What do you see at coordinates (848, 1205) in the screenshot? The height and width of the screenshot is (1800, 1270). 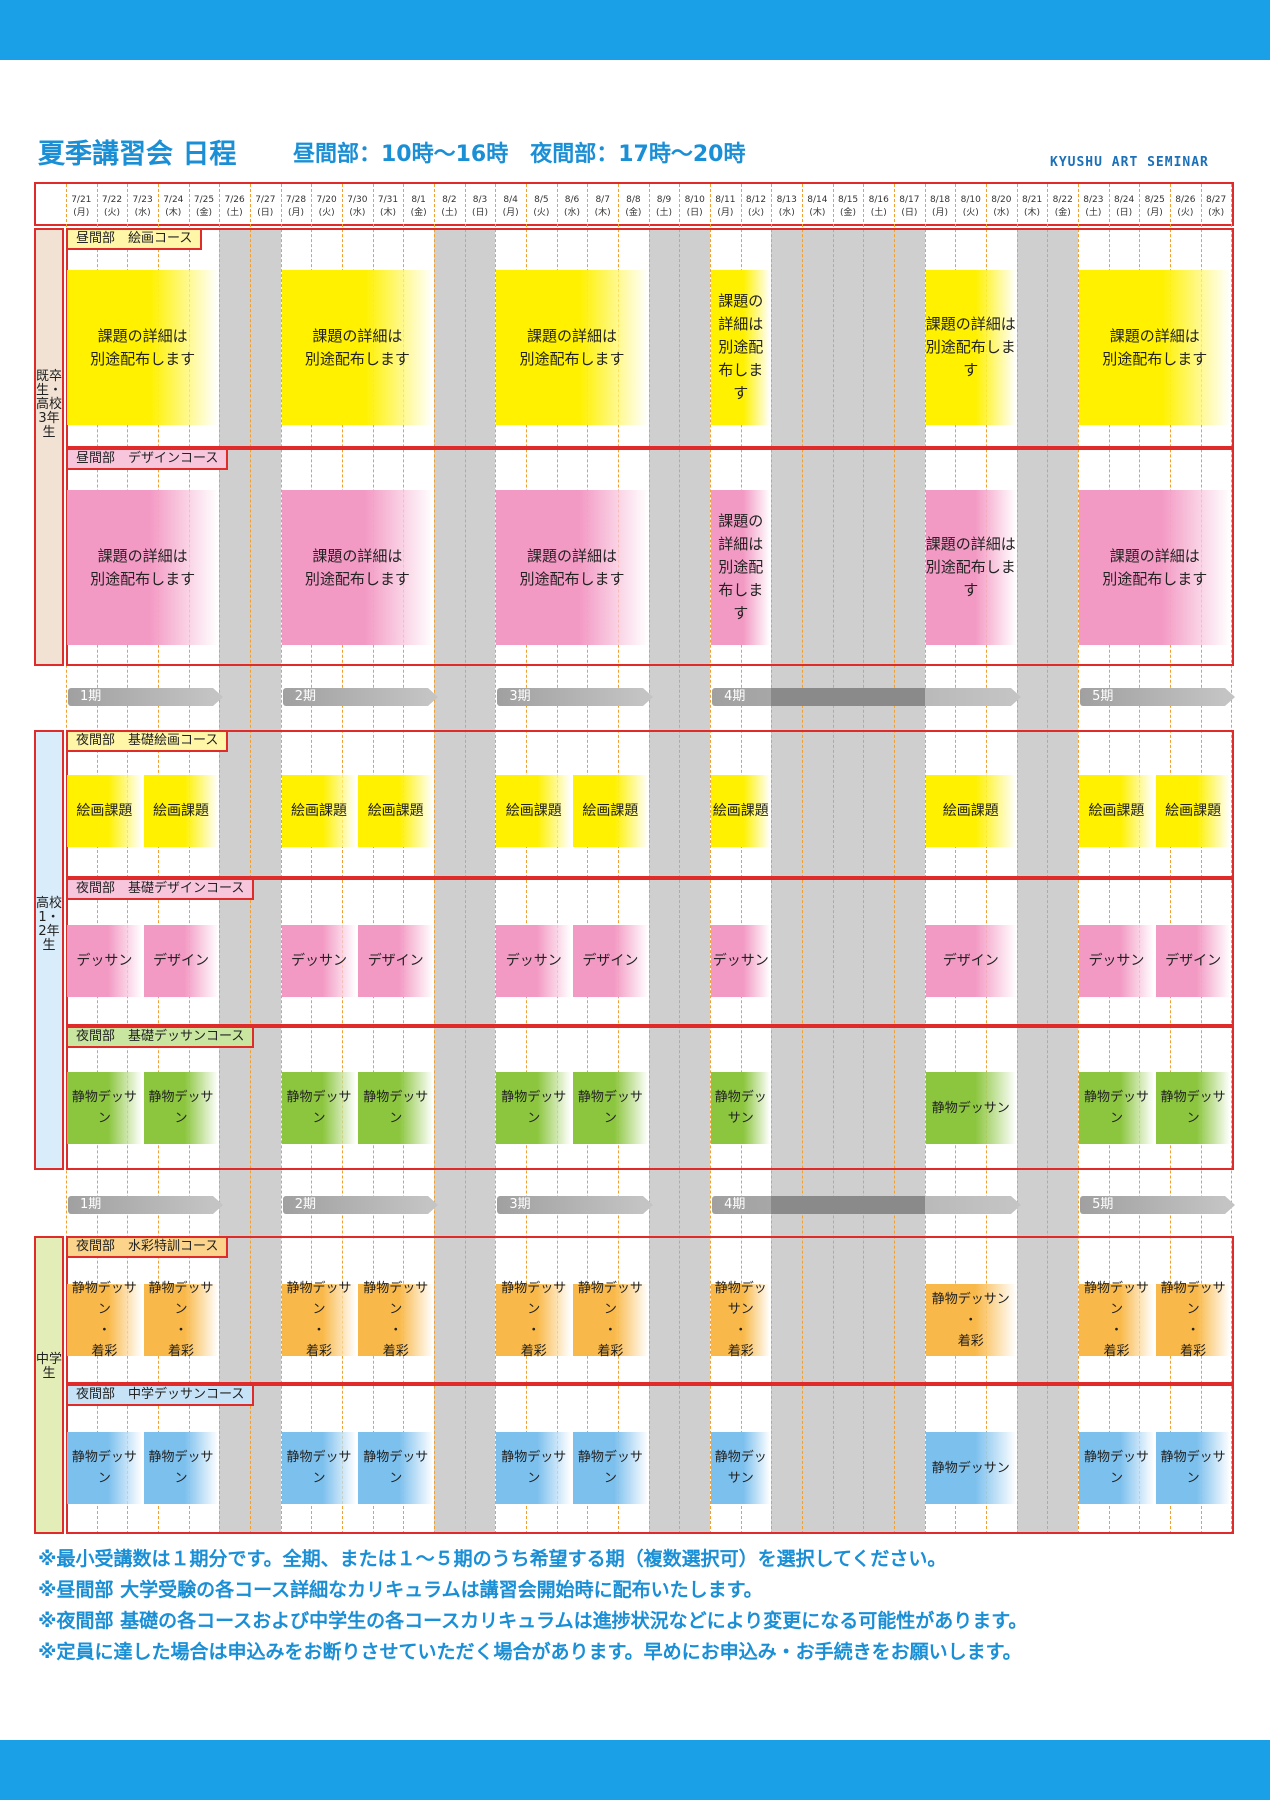 I see `obon-segment` at bounding box center [848, 1205].